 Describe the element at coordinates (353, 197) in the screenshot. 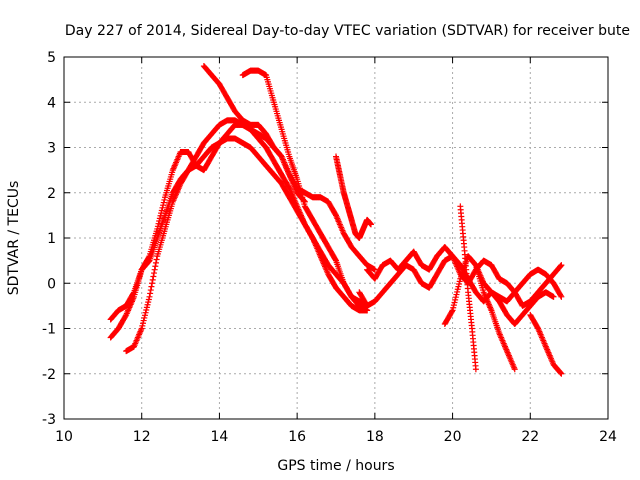

I see `series-track-f` at that location.